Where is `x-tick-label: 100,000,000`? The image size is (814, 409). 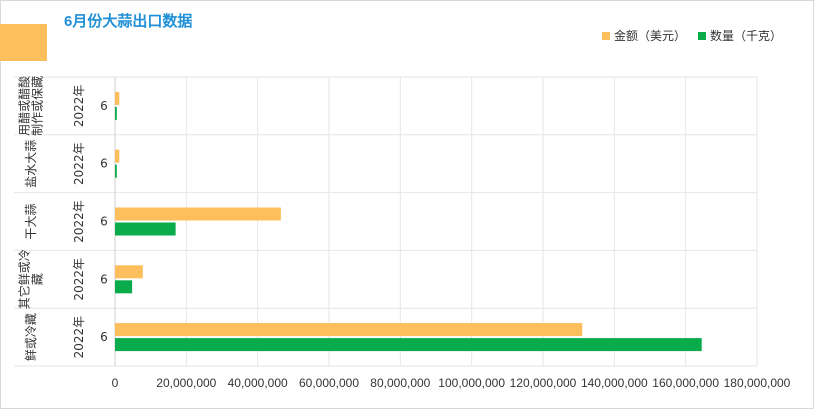
x-tick-label: 100,000,000 is located at coordinates (471, 383).